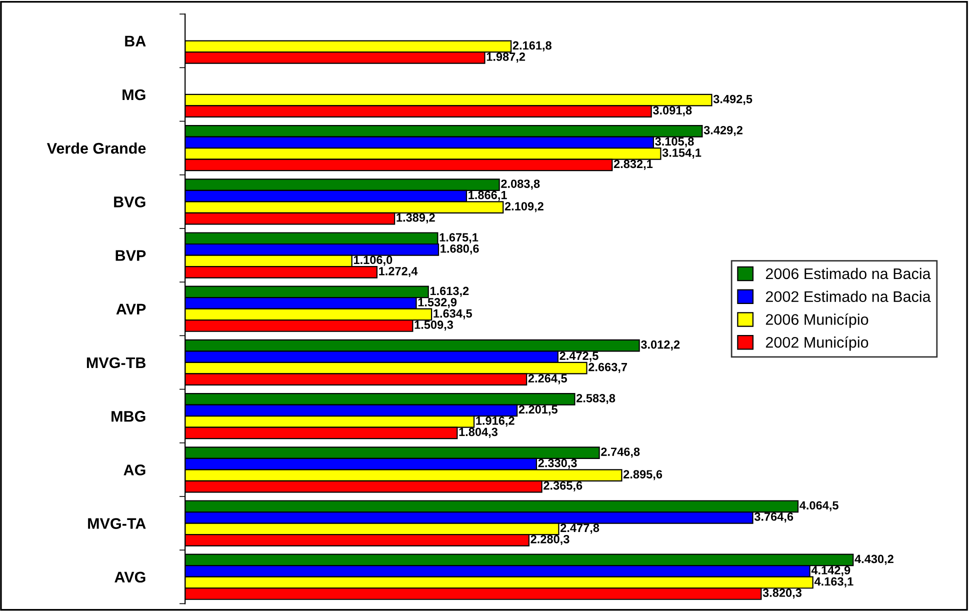 This screenshot has width=969, height=611. What do you see at coordinates (834, 582) in the screenshot?
I see `data-label: 4.163,1` at bounding box center [834, 582].